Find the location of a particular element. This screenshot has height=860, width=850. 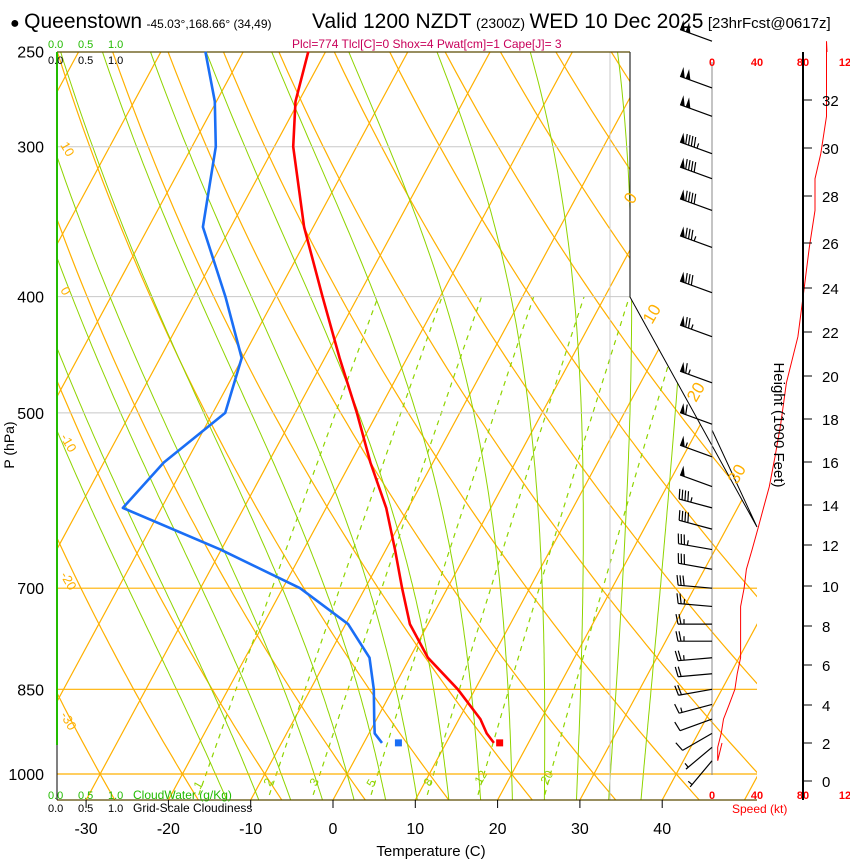

temperature-tick-label: 10 is located at coordinates (415, 829).